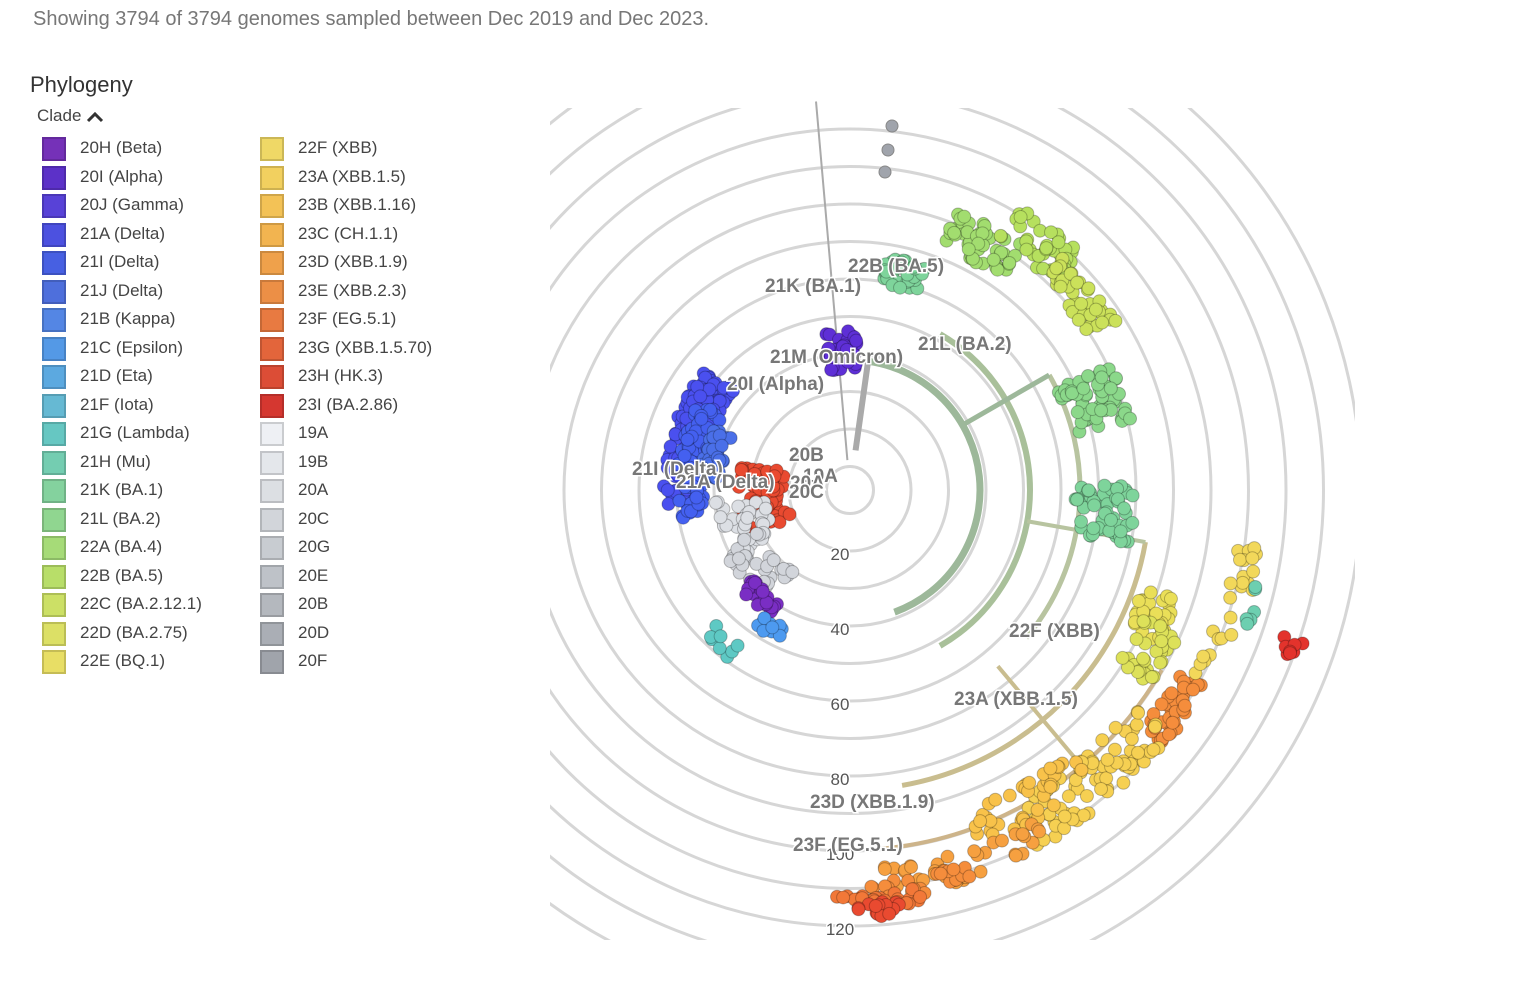  Describe the element at coordinates (122, 176) in the screenshot. I see `legend-label: 20I (Alpha)` at that location.